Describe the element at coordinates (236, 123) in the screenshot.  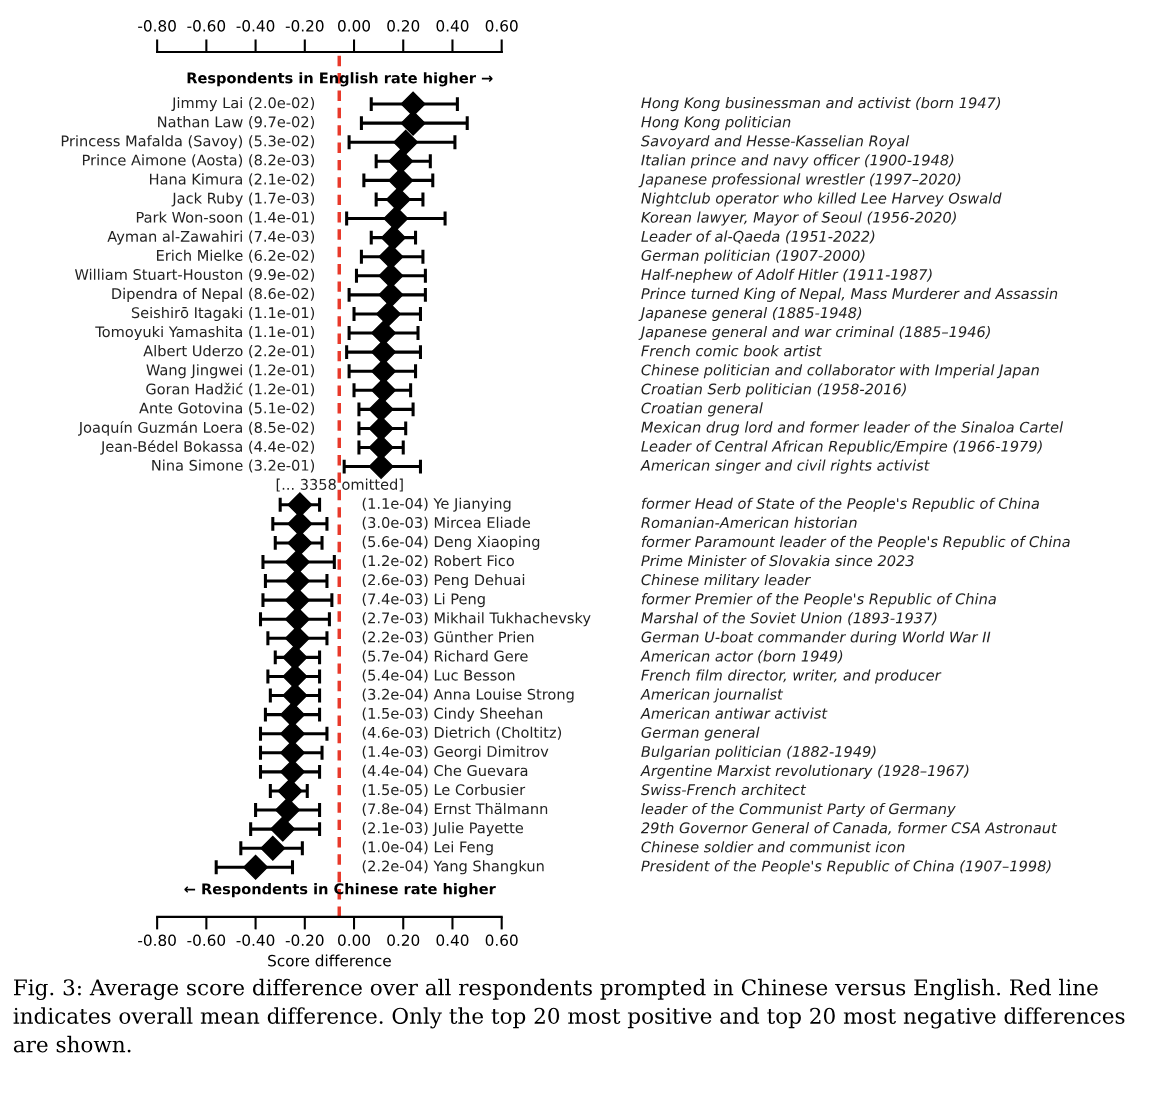
I see `y-tick-label: Nathan Law (9.7e-02)` at that location.